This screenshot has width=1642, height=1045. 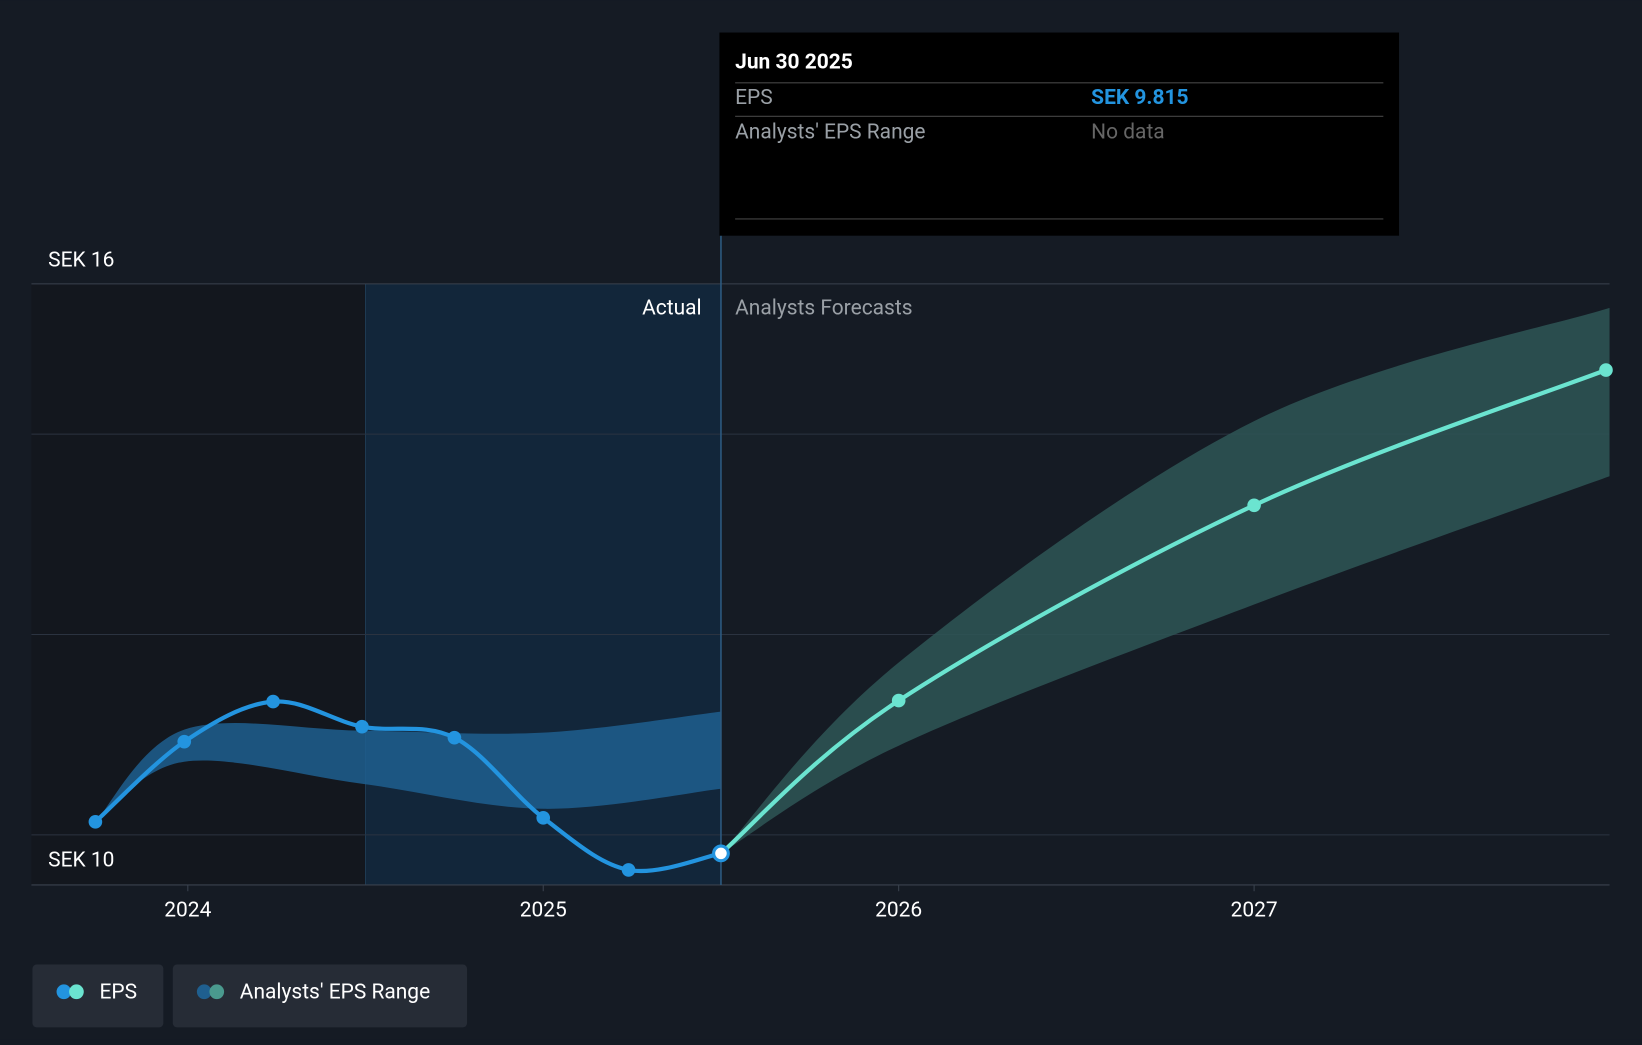 What do you see at coordinates (754, 98) in the screenshot?
I see `tooltip-label: EPS` at bounding box center [754, 98].